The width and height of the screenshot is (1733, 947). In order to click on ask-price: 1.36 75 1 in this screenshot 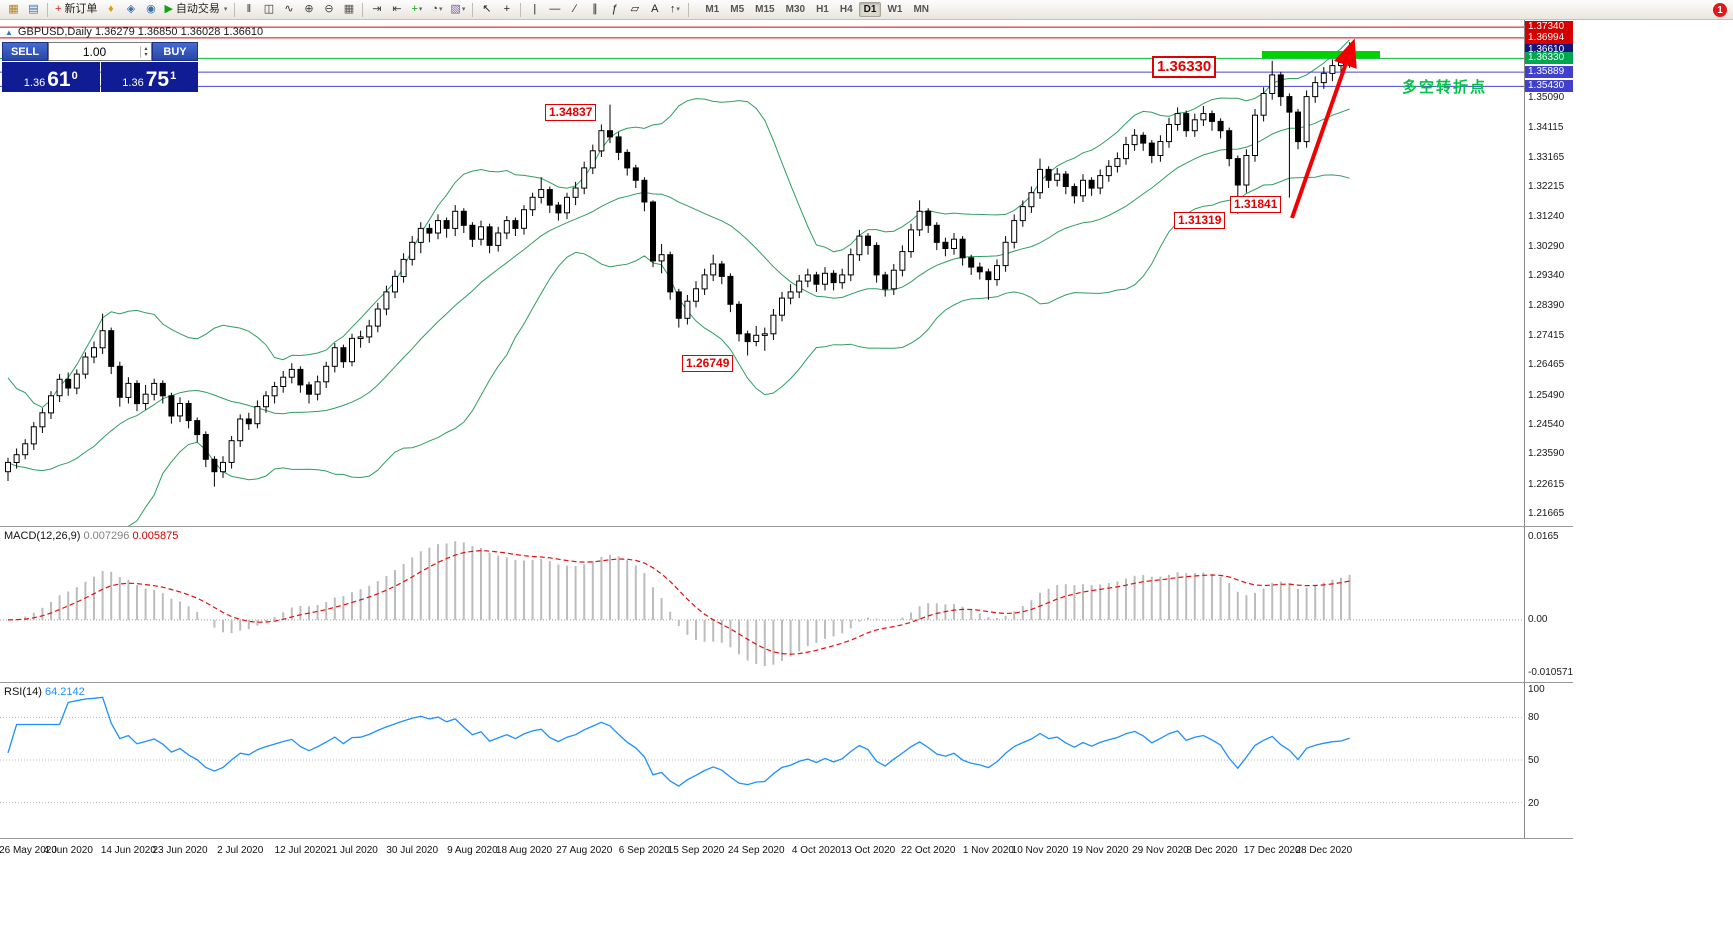, I will do `click(149, 77)`.